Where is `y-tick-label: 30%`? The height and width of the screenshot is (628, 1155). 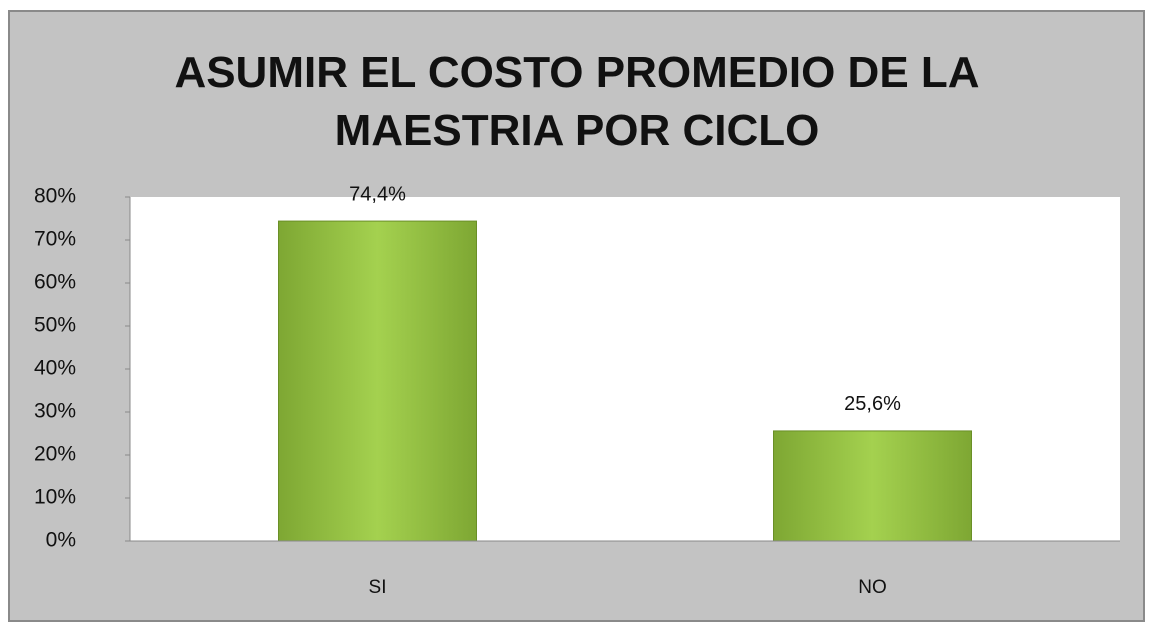 y-tick-label: 30% is located at coordinates (55, 411).